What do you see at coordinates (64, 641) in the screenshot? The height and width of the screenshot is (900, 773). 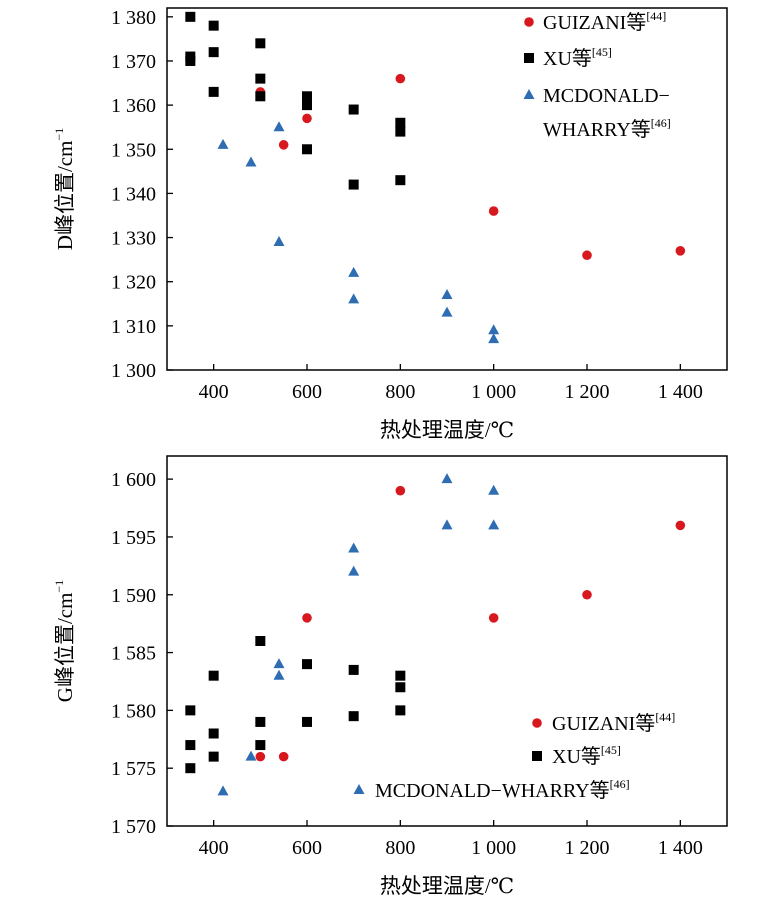 I see `y-axis-label: G峰位置/cm−1` at bounding box center [64, 641].